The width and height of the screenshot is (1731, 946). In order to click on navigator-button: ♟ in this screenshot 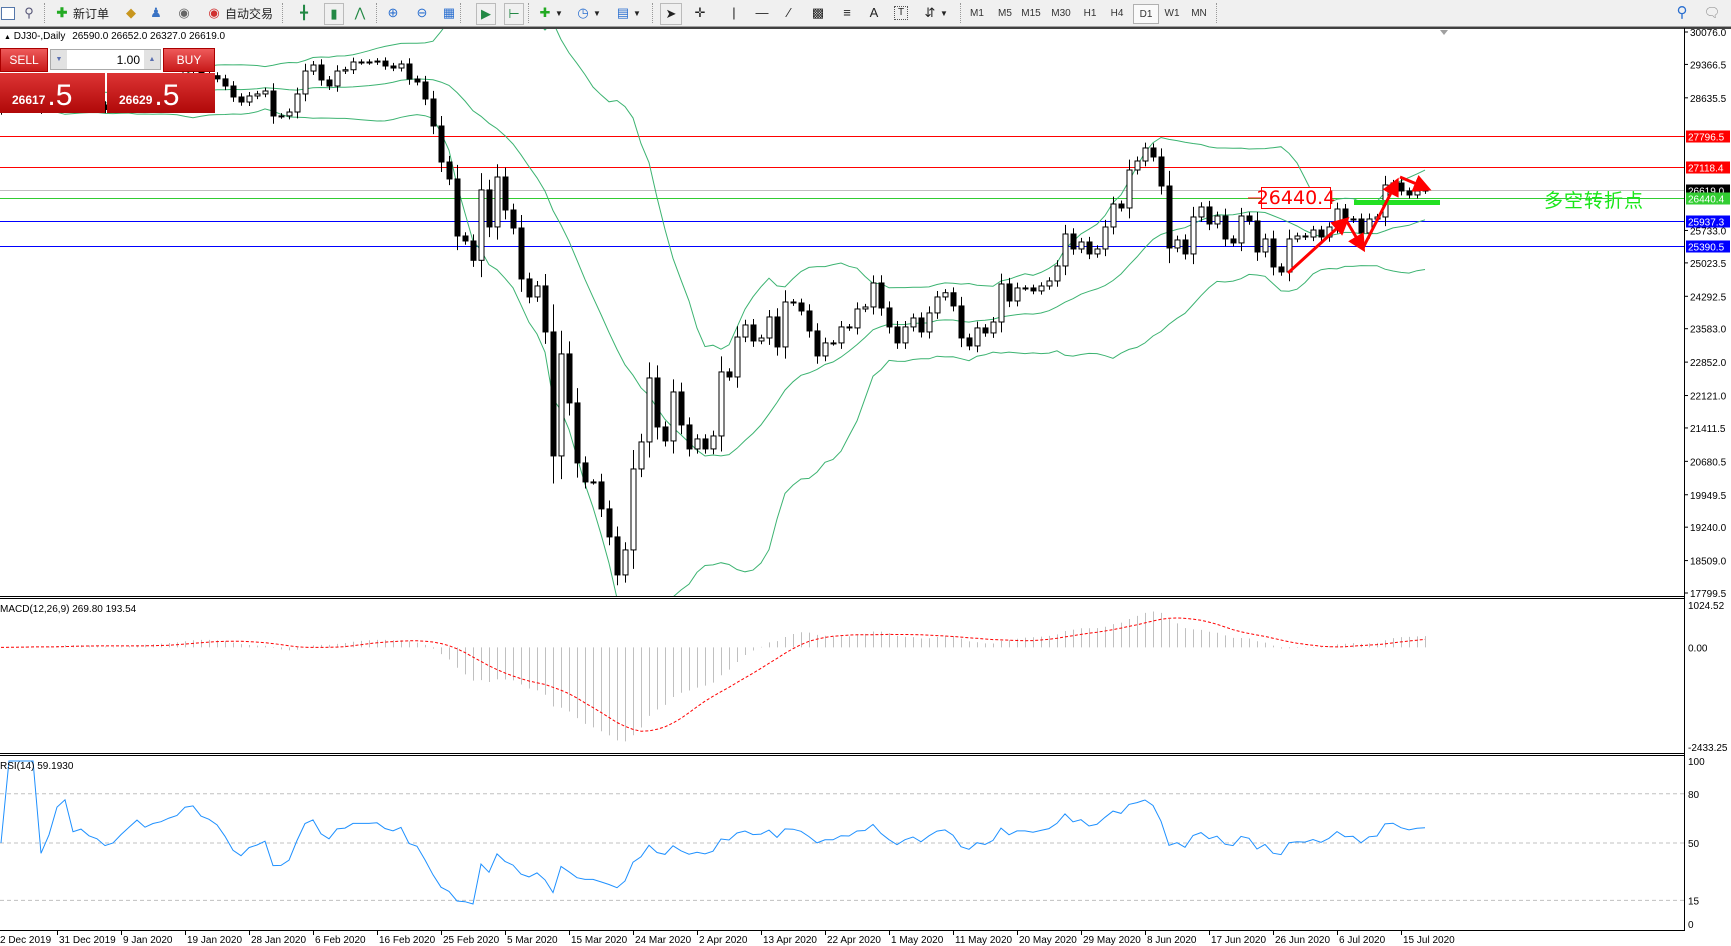, I will do `click(156, 13)`.